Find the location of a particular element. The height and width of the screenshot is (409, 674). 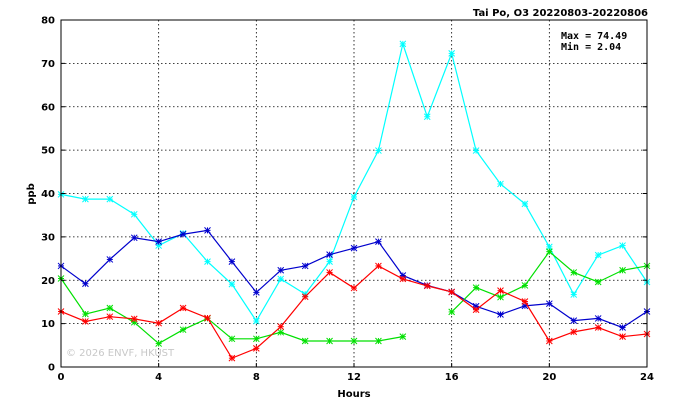

watermark: © 2026 ENVF, HKUST is located at coordinates (120, 353).